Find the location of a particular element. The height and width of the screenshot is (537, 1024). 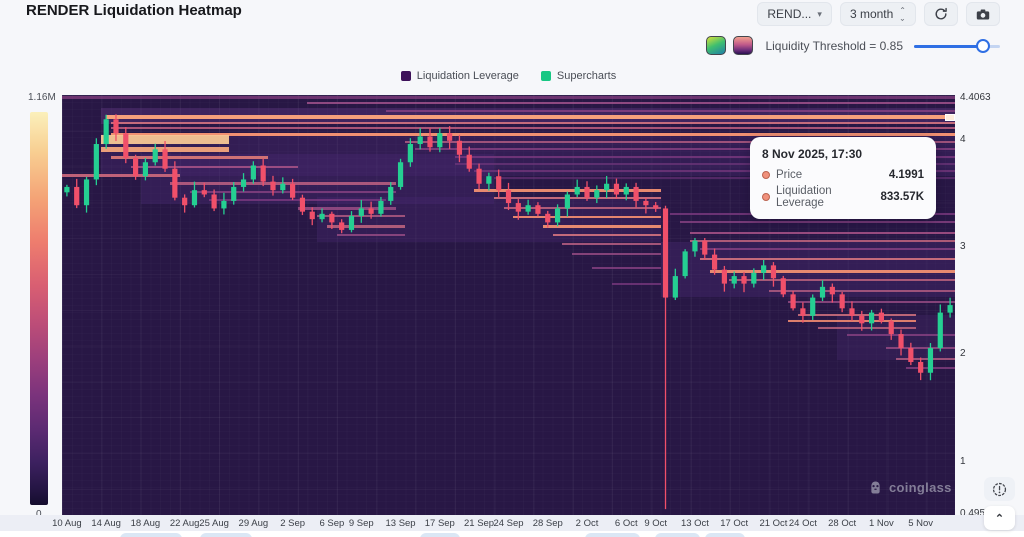

alerts-button is located at coordinates (999, 489).